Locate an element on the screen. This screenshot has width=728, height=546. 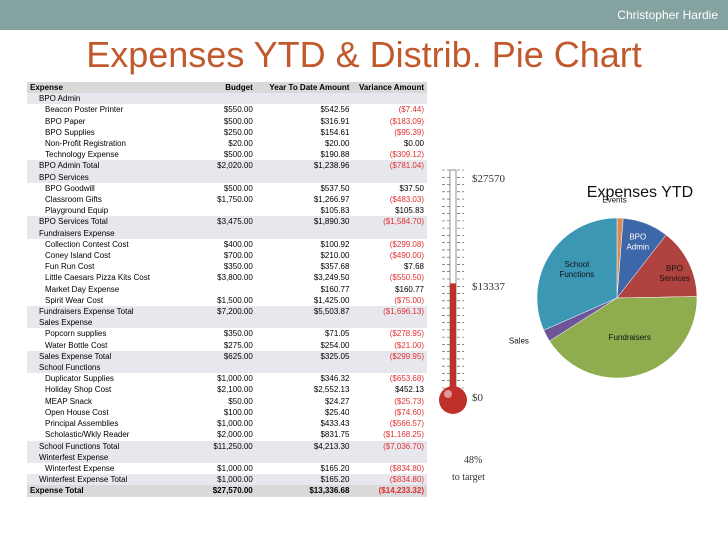
ytd-cell: $346.32 is located at coordinates (304, 379).